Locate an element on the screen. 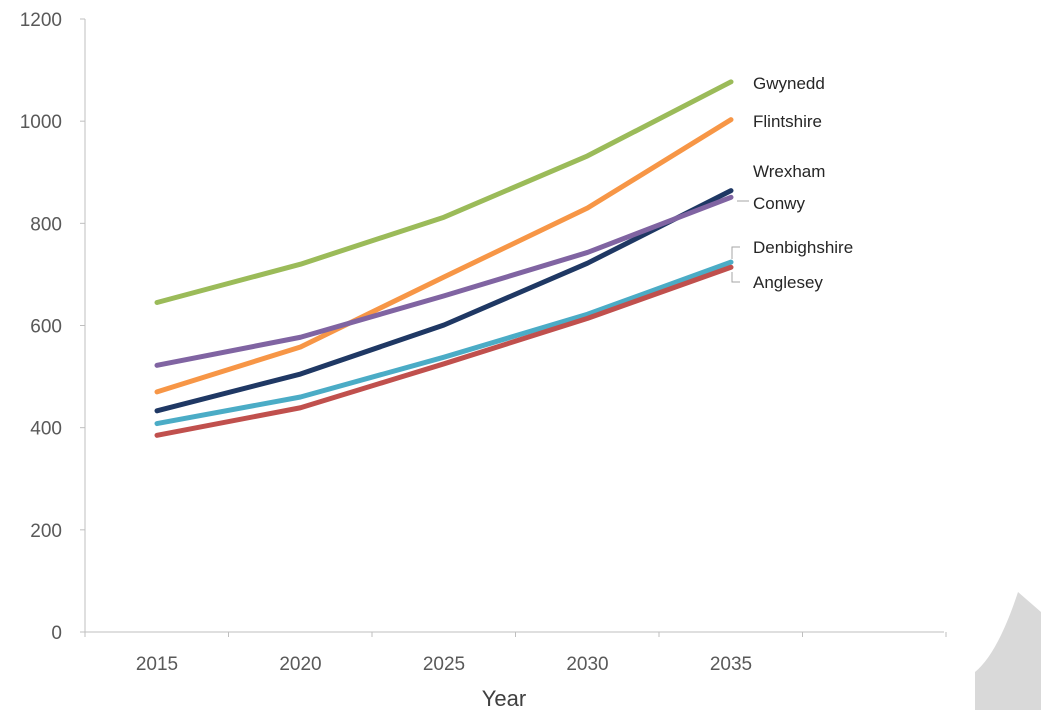 The height and width of the screenshot is (710, 1041). x-tick-label: 2035 is located at coordinates (731, 664).